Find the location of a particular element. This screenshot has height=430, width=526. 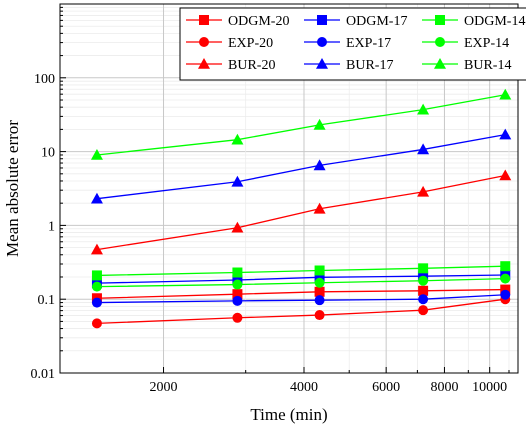

x-axis-label: Time (min) is located at coordinates (288, 414).